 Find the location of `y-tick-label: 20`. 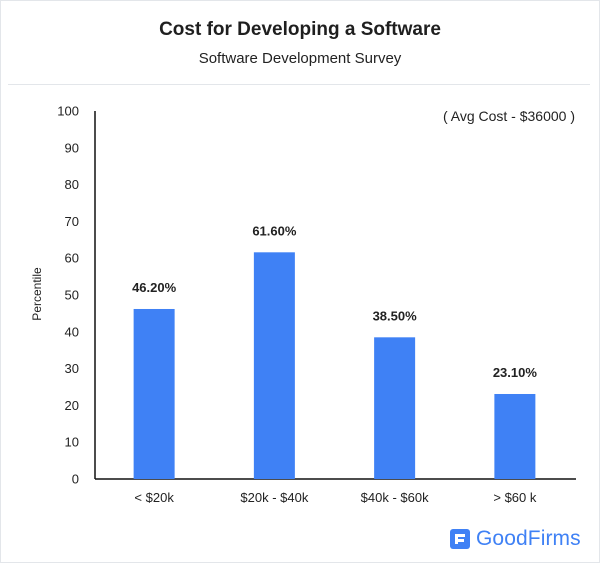

y-tick-label: 20 is located at coordinates (72, 405).